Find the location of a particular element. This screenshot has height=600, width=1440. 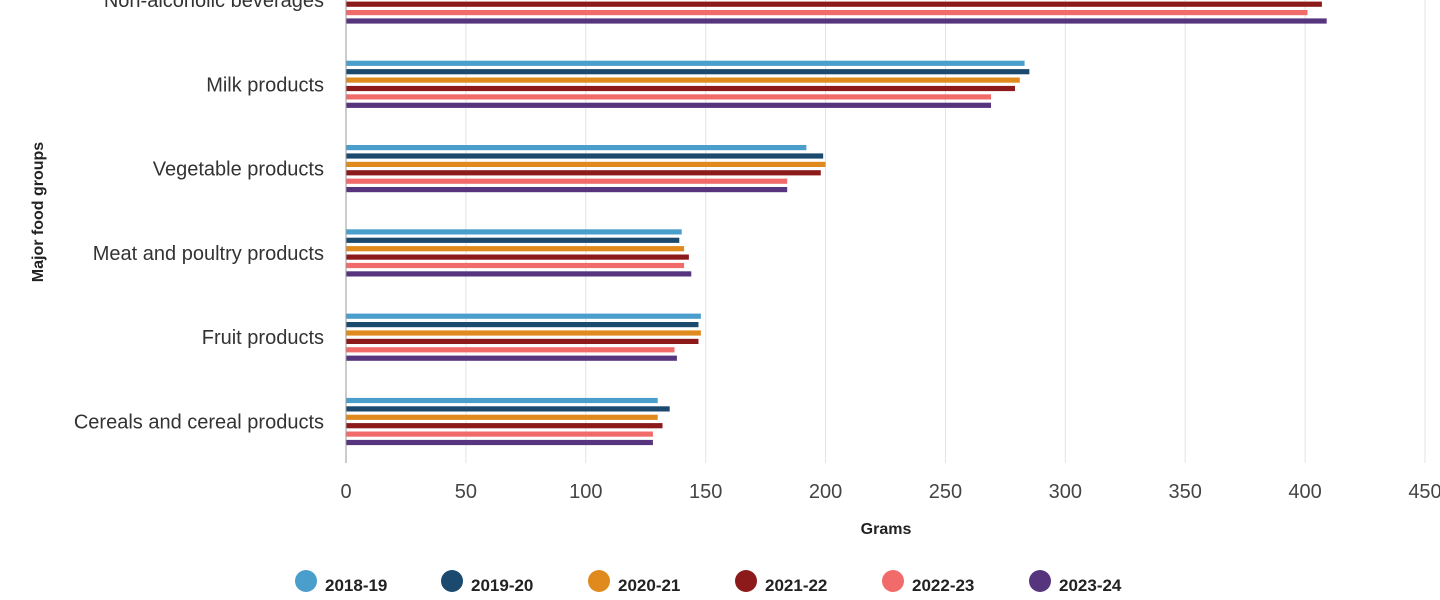

legend-item: 2018-19 is located at coordinates (341, 582).